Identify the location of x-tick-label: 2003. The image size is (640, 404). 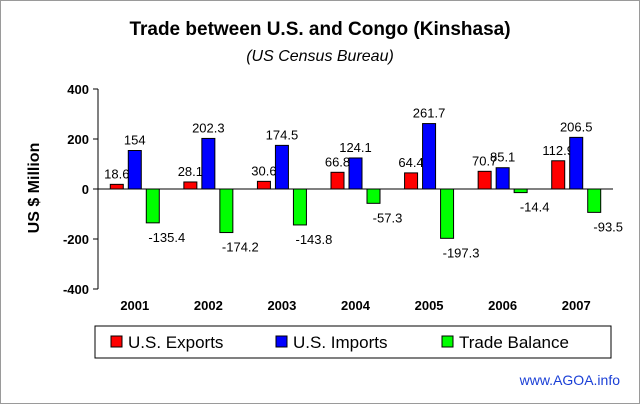
(281, 305).